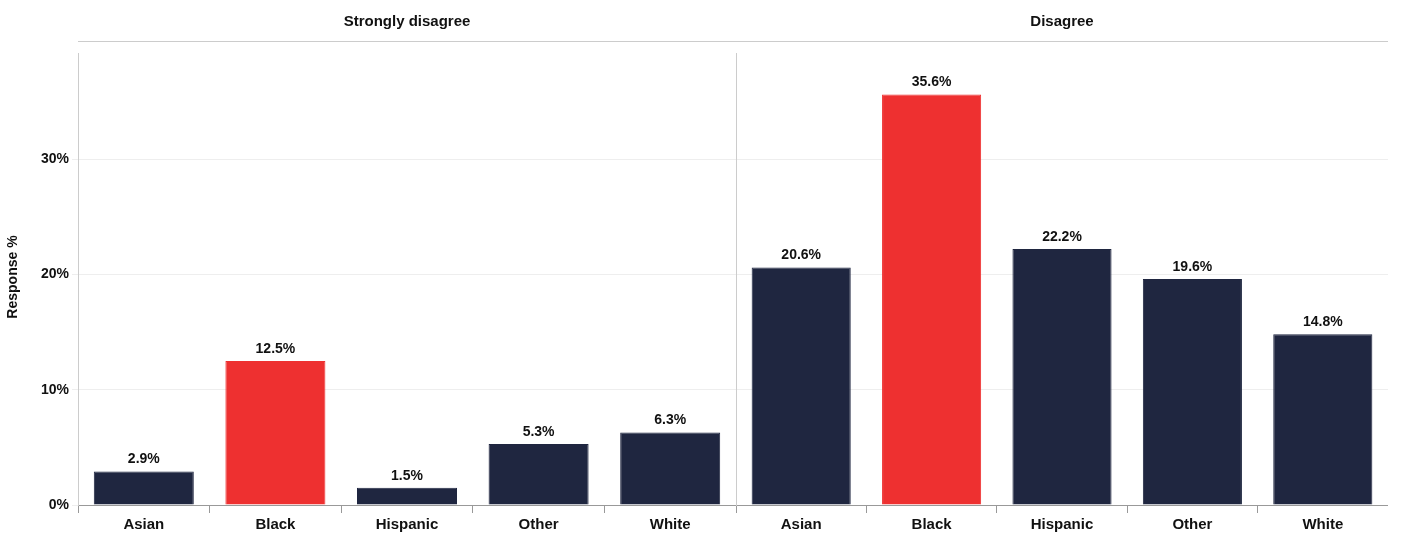 The height and width of the screenshot is (545, 1404). Describe the element at coordinates (539, 430) in the screenshot. I see `data-label: 5.3%` at that location.